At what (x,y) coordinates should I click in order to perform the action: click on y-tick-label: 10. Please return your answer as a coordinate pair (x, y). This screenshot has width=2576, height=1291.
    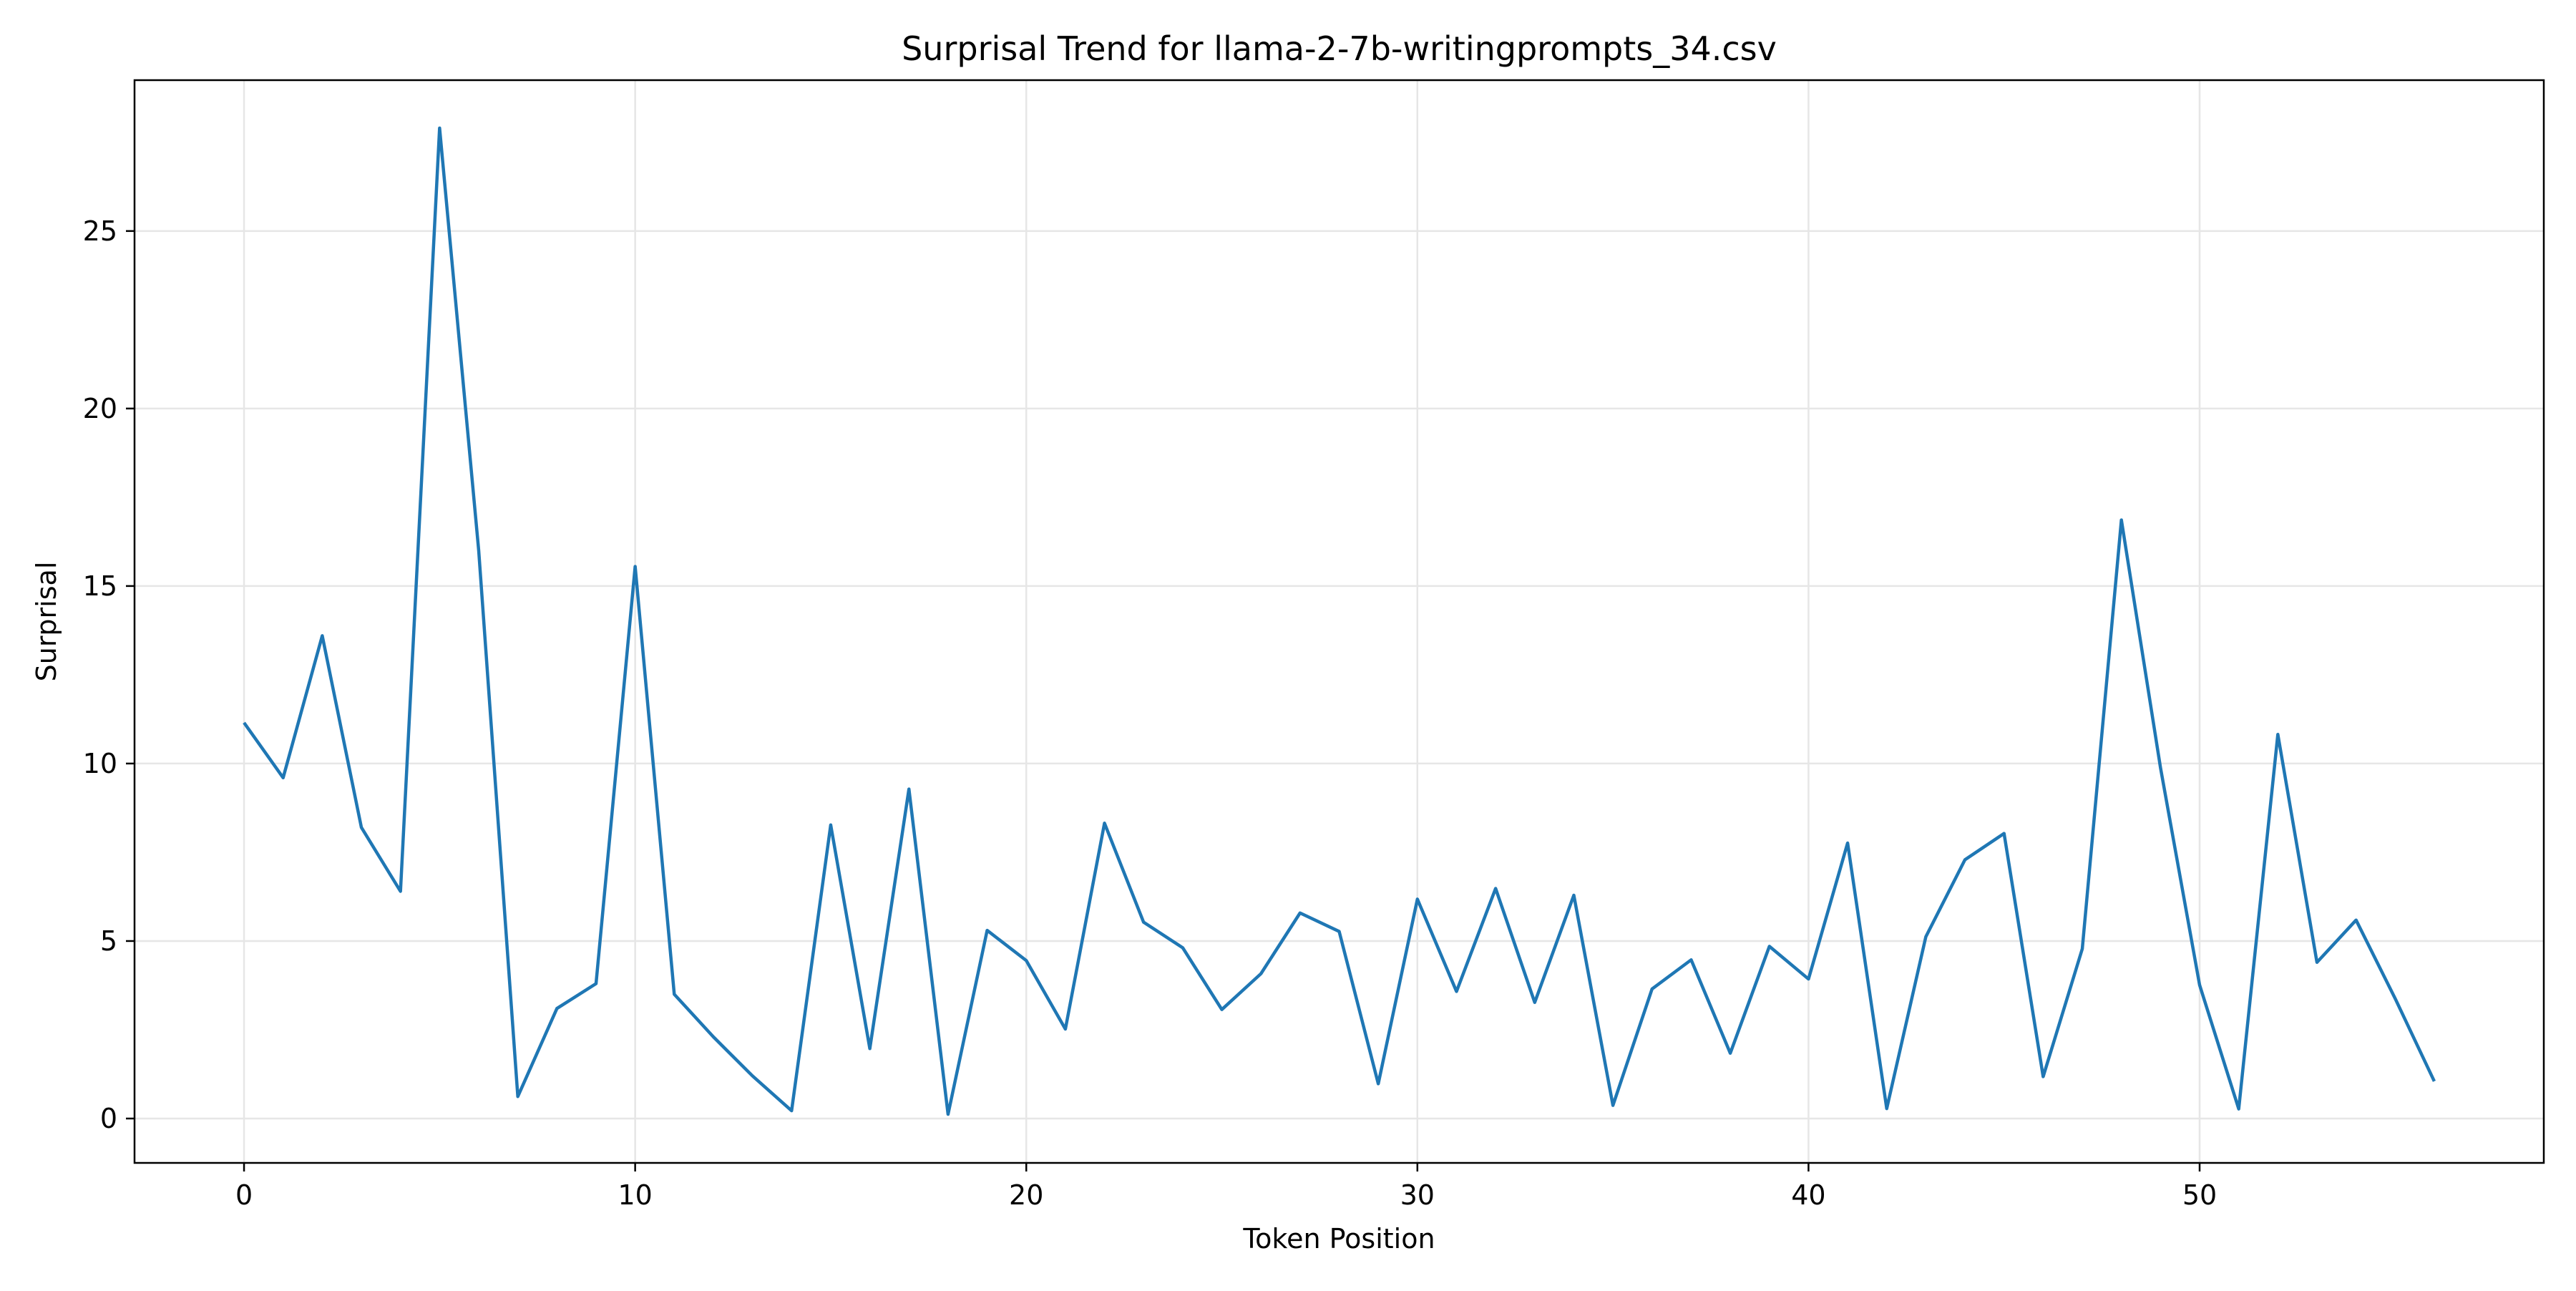
    Looking at the image, I should click on (100, 763).